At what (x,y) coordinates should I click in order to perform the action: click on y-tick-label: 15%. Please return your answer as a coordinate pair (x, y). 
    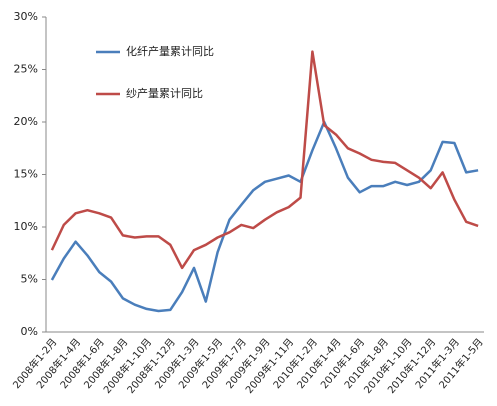
    Looking at the image, I should click on (26, 174).